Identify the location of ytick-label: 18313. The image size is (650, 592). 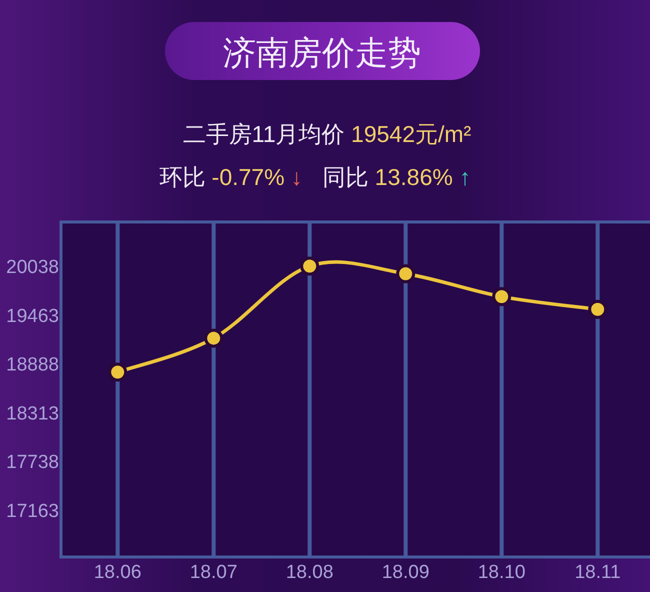
(32, 413).